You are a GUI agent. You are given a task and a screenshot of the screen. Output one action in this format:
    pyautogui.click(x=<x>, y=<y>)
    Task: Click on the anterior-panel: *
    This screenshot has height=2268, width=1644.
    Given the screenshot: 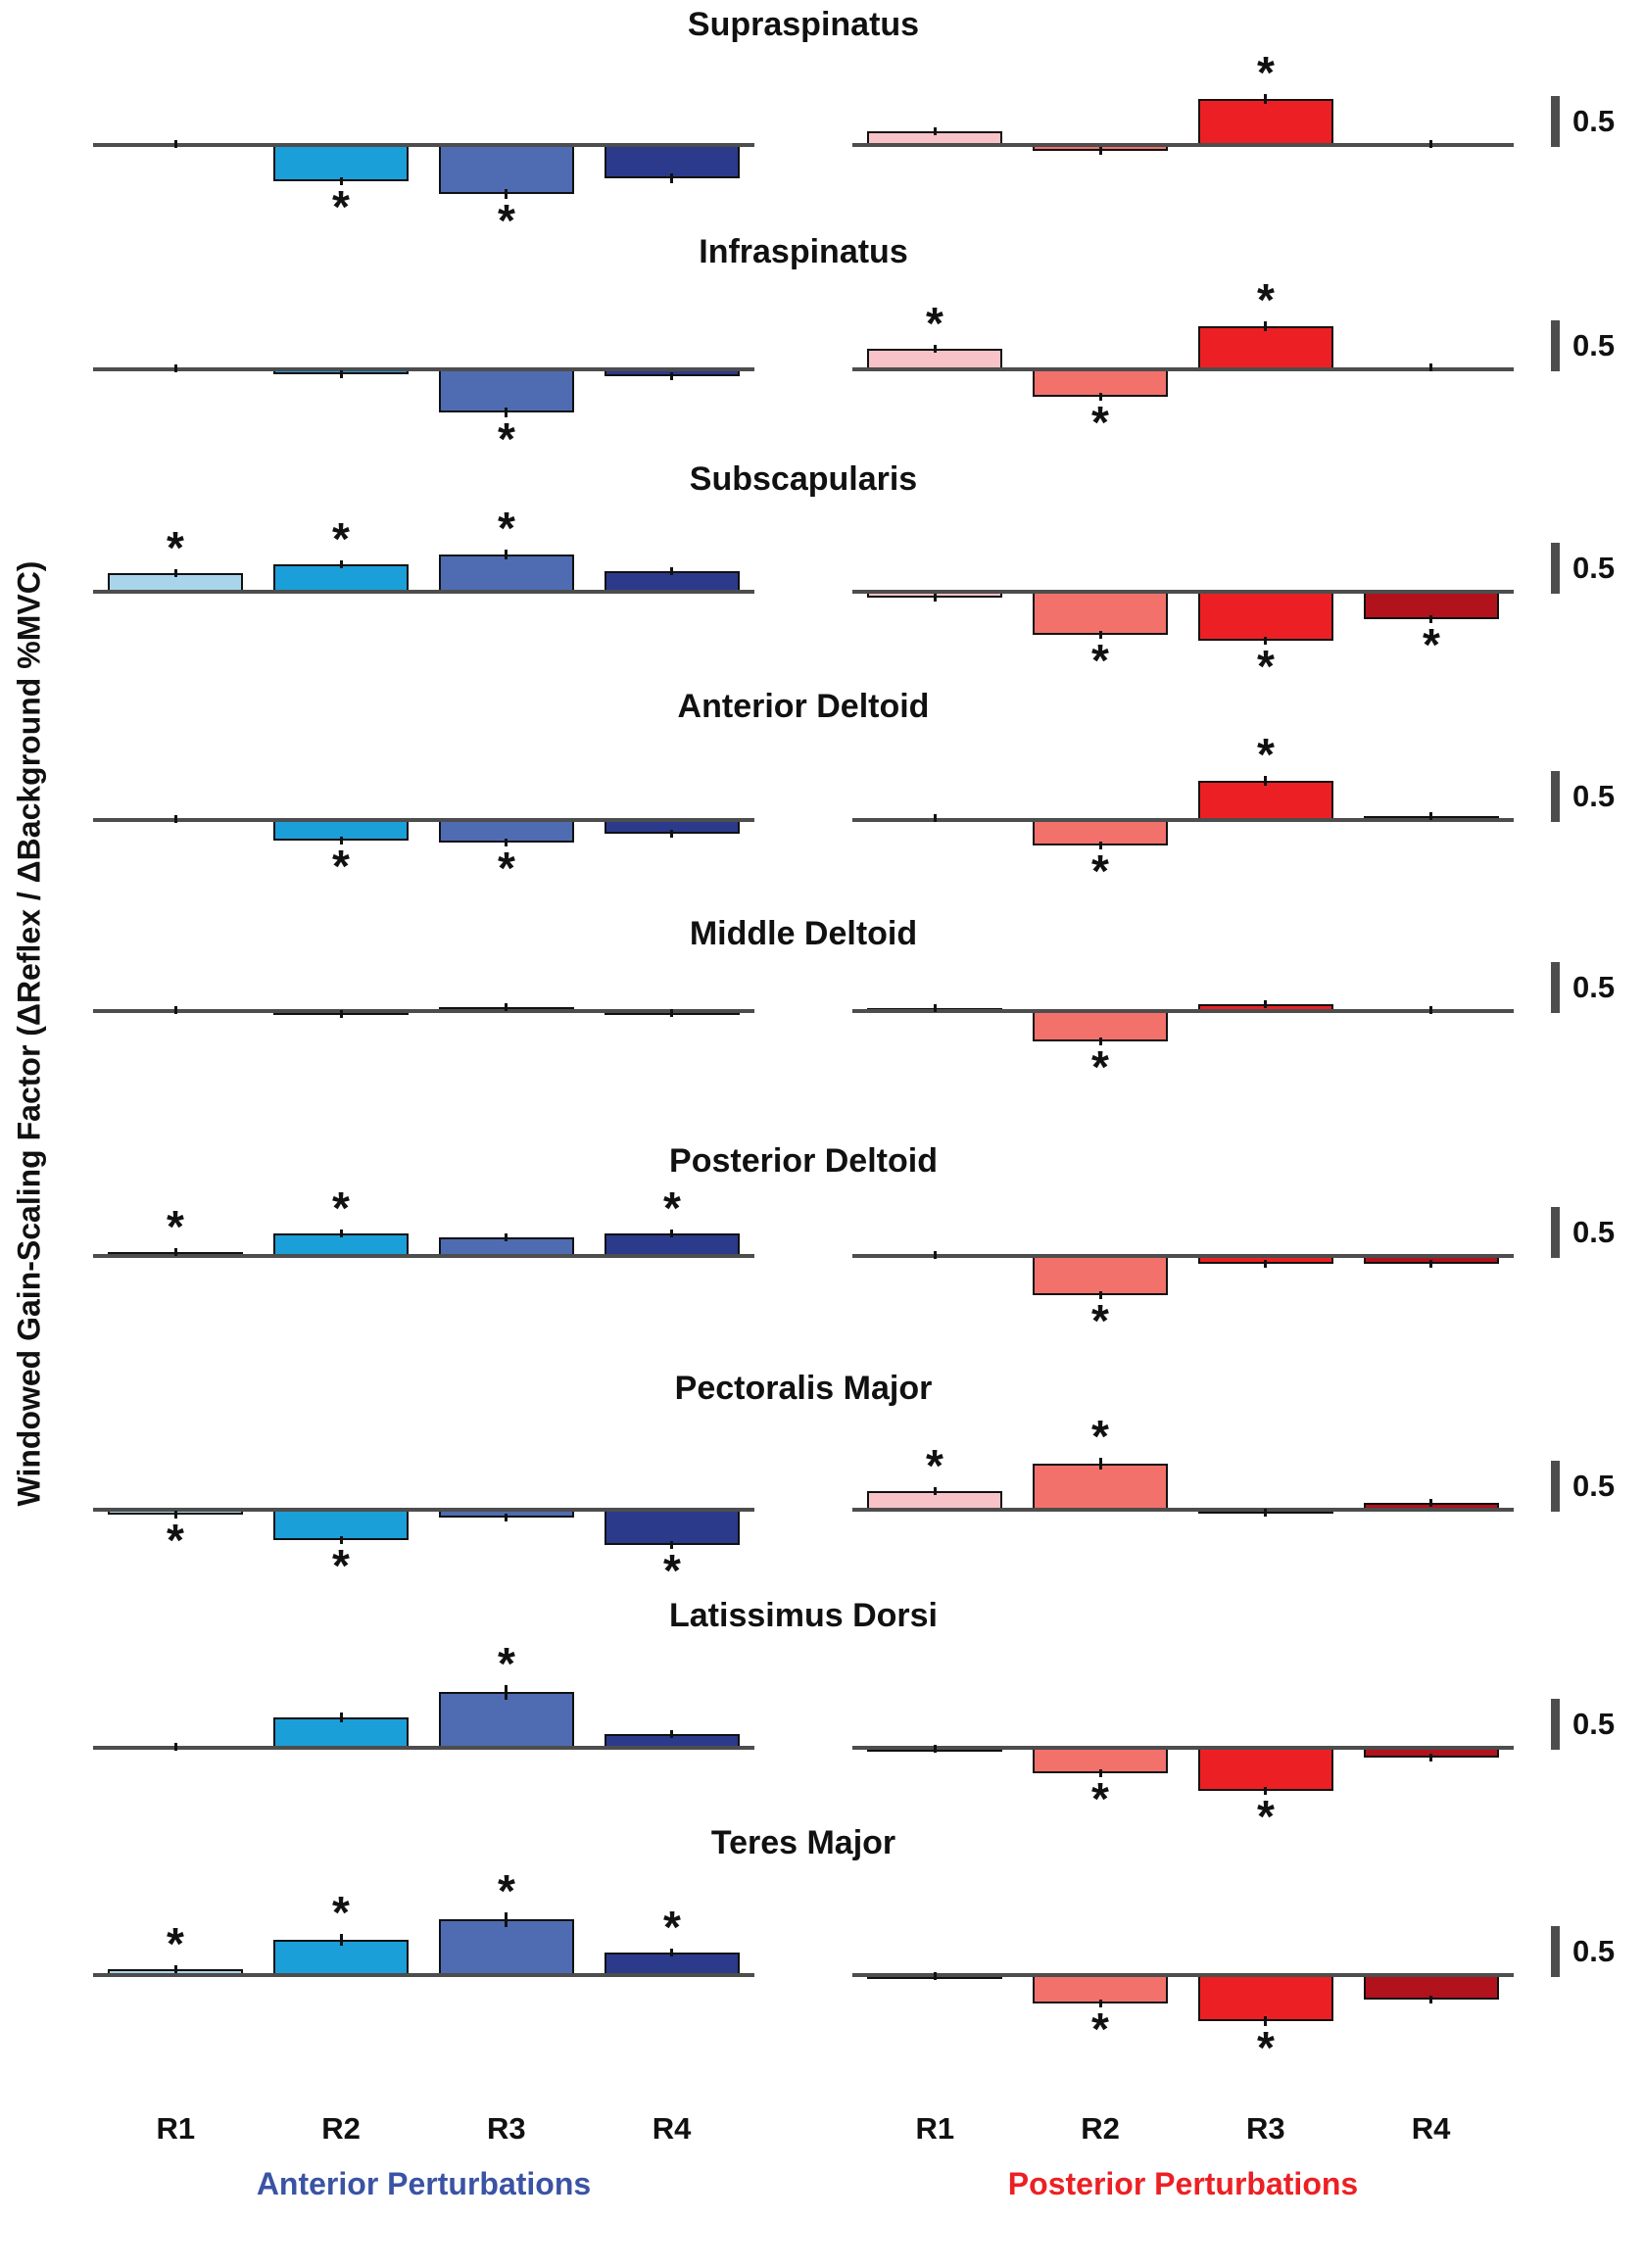 What is the action you would take?
    pyautogui.click(x=423, y=1732)
    